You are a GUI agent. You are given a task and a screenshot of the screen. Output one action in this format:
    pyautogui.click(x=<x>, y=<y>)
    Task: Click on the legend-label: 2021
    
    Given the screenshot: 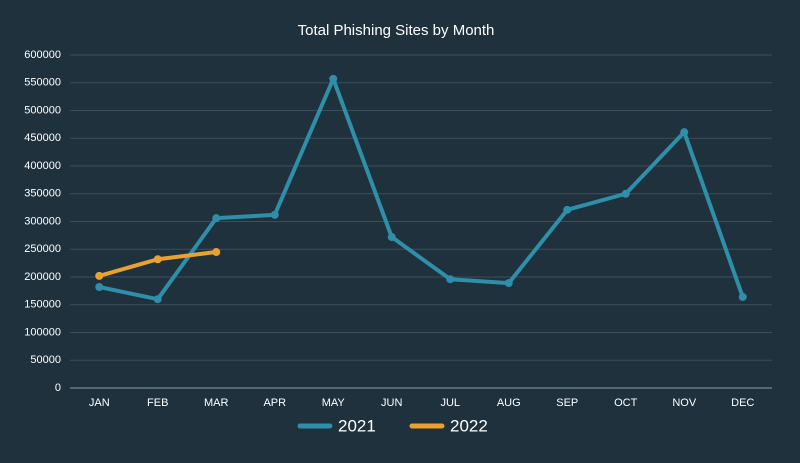 What is the action you would take?
    pyautogui.click(x=357, y=425)
    